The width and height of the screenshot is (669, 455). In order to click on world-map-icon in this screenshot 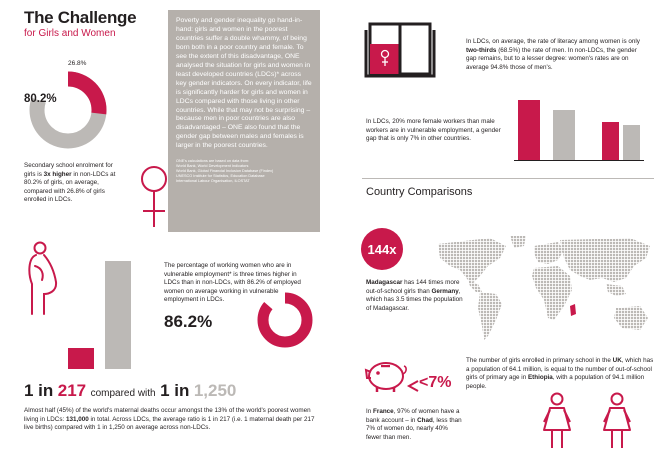, I will do `click(544, 288)`.